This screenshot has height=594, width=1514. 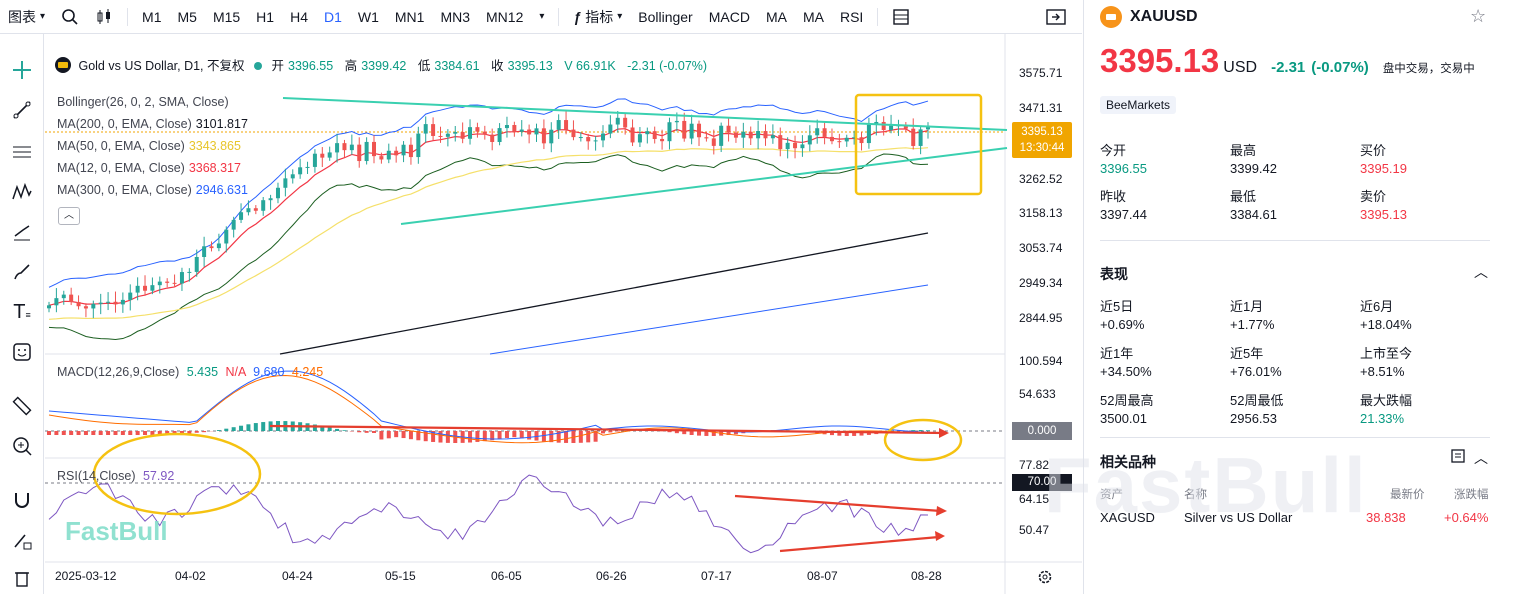 What do you see at coordinates (1481, 272) in the screenshot?
I see `collapse-performance-button: ︿` at bounding box center [1481, 272].